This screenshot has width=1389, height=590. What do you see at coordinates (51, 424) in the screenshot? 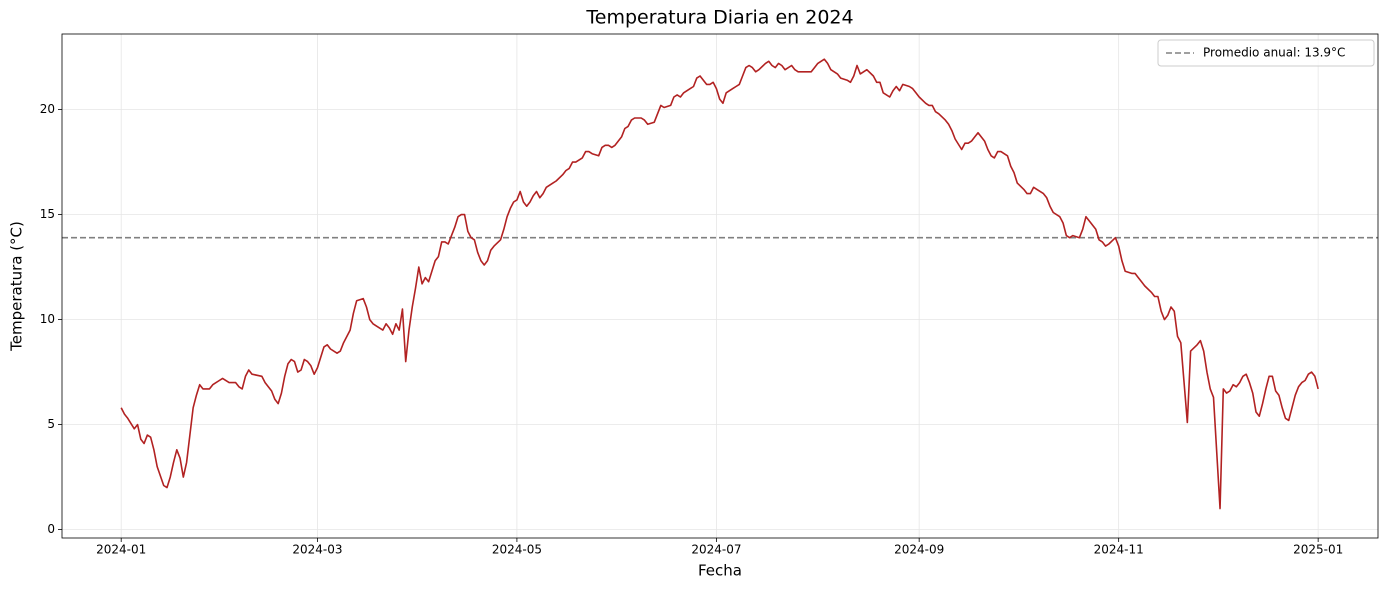
I see `y-tick-label: 5` at bounding box center [51, 424].